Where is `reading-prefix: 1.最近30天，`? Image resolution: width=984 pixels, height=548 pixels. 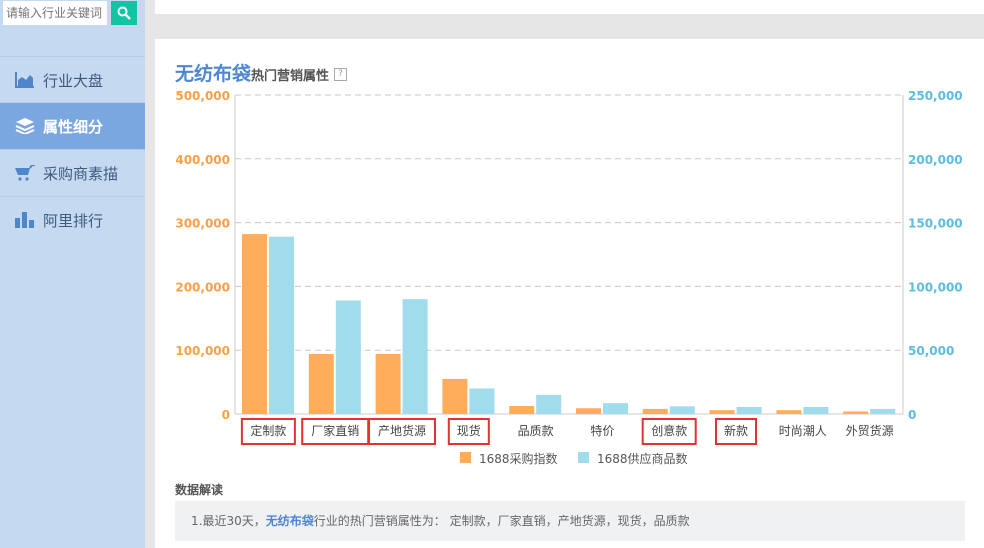 reading-prefix: 1.最近30天， is located at coordinates (228, 521).